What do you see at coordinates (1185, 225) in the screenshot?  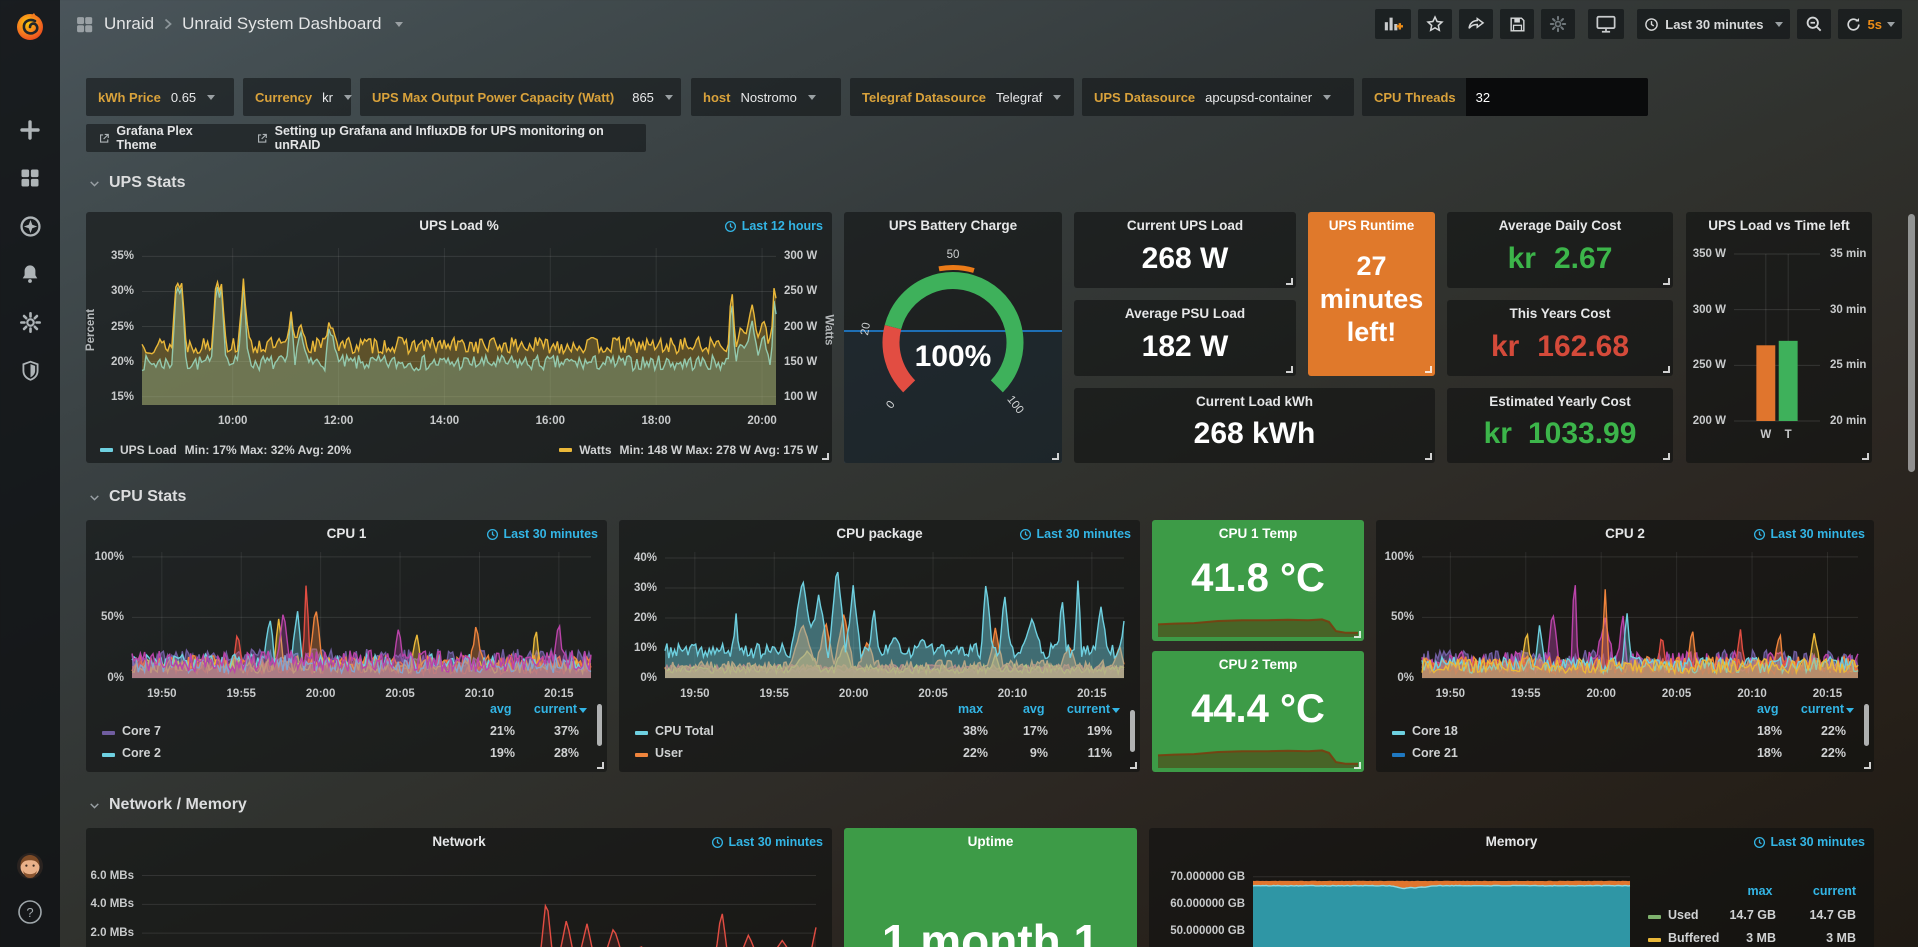 I see `panel-title: Current UPS Load` at bounding box center [1185, 225].